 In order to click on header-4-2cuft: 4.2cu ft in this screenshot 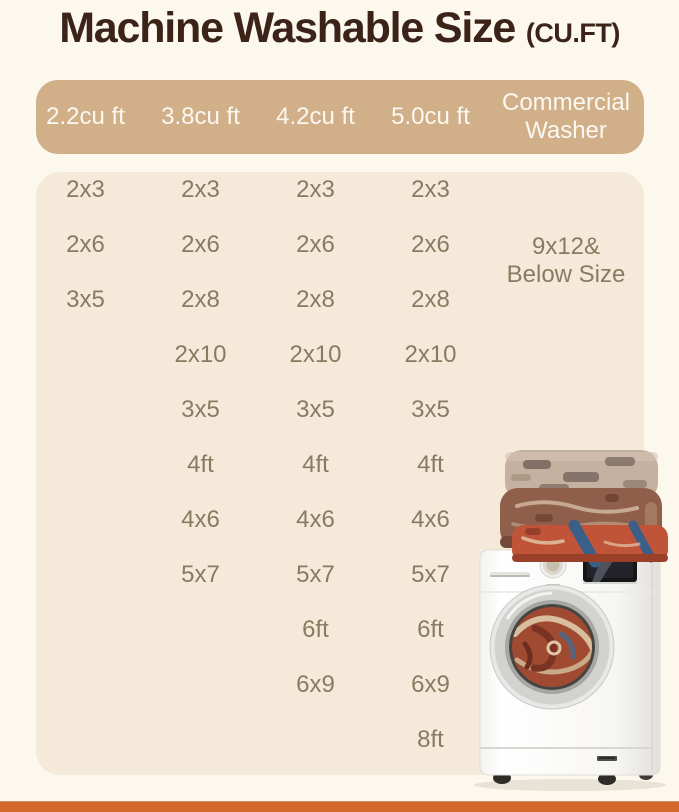, I will do `click(315, 116)`.